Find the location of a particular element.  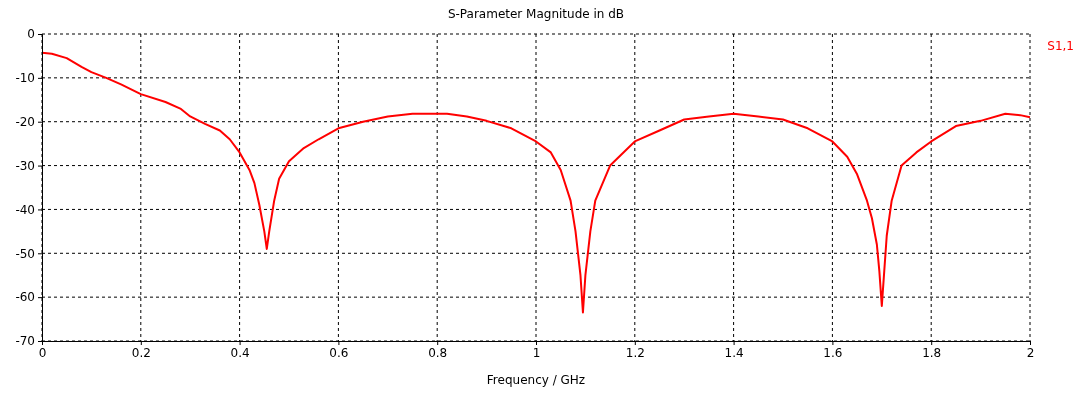

x-tick-label: 1.4 is located at coordinates (734, 352).